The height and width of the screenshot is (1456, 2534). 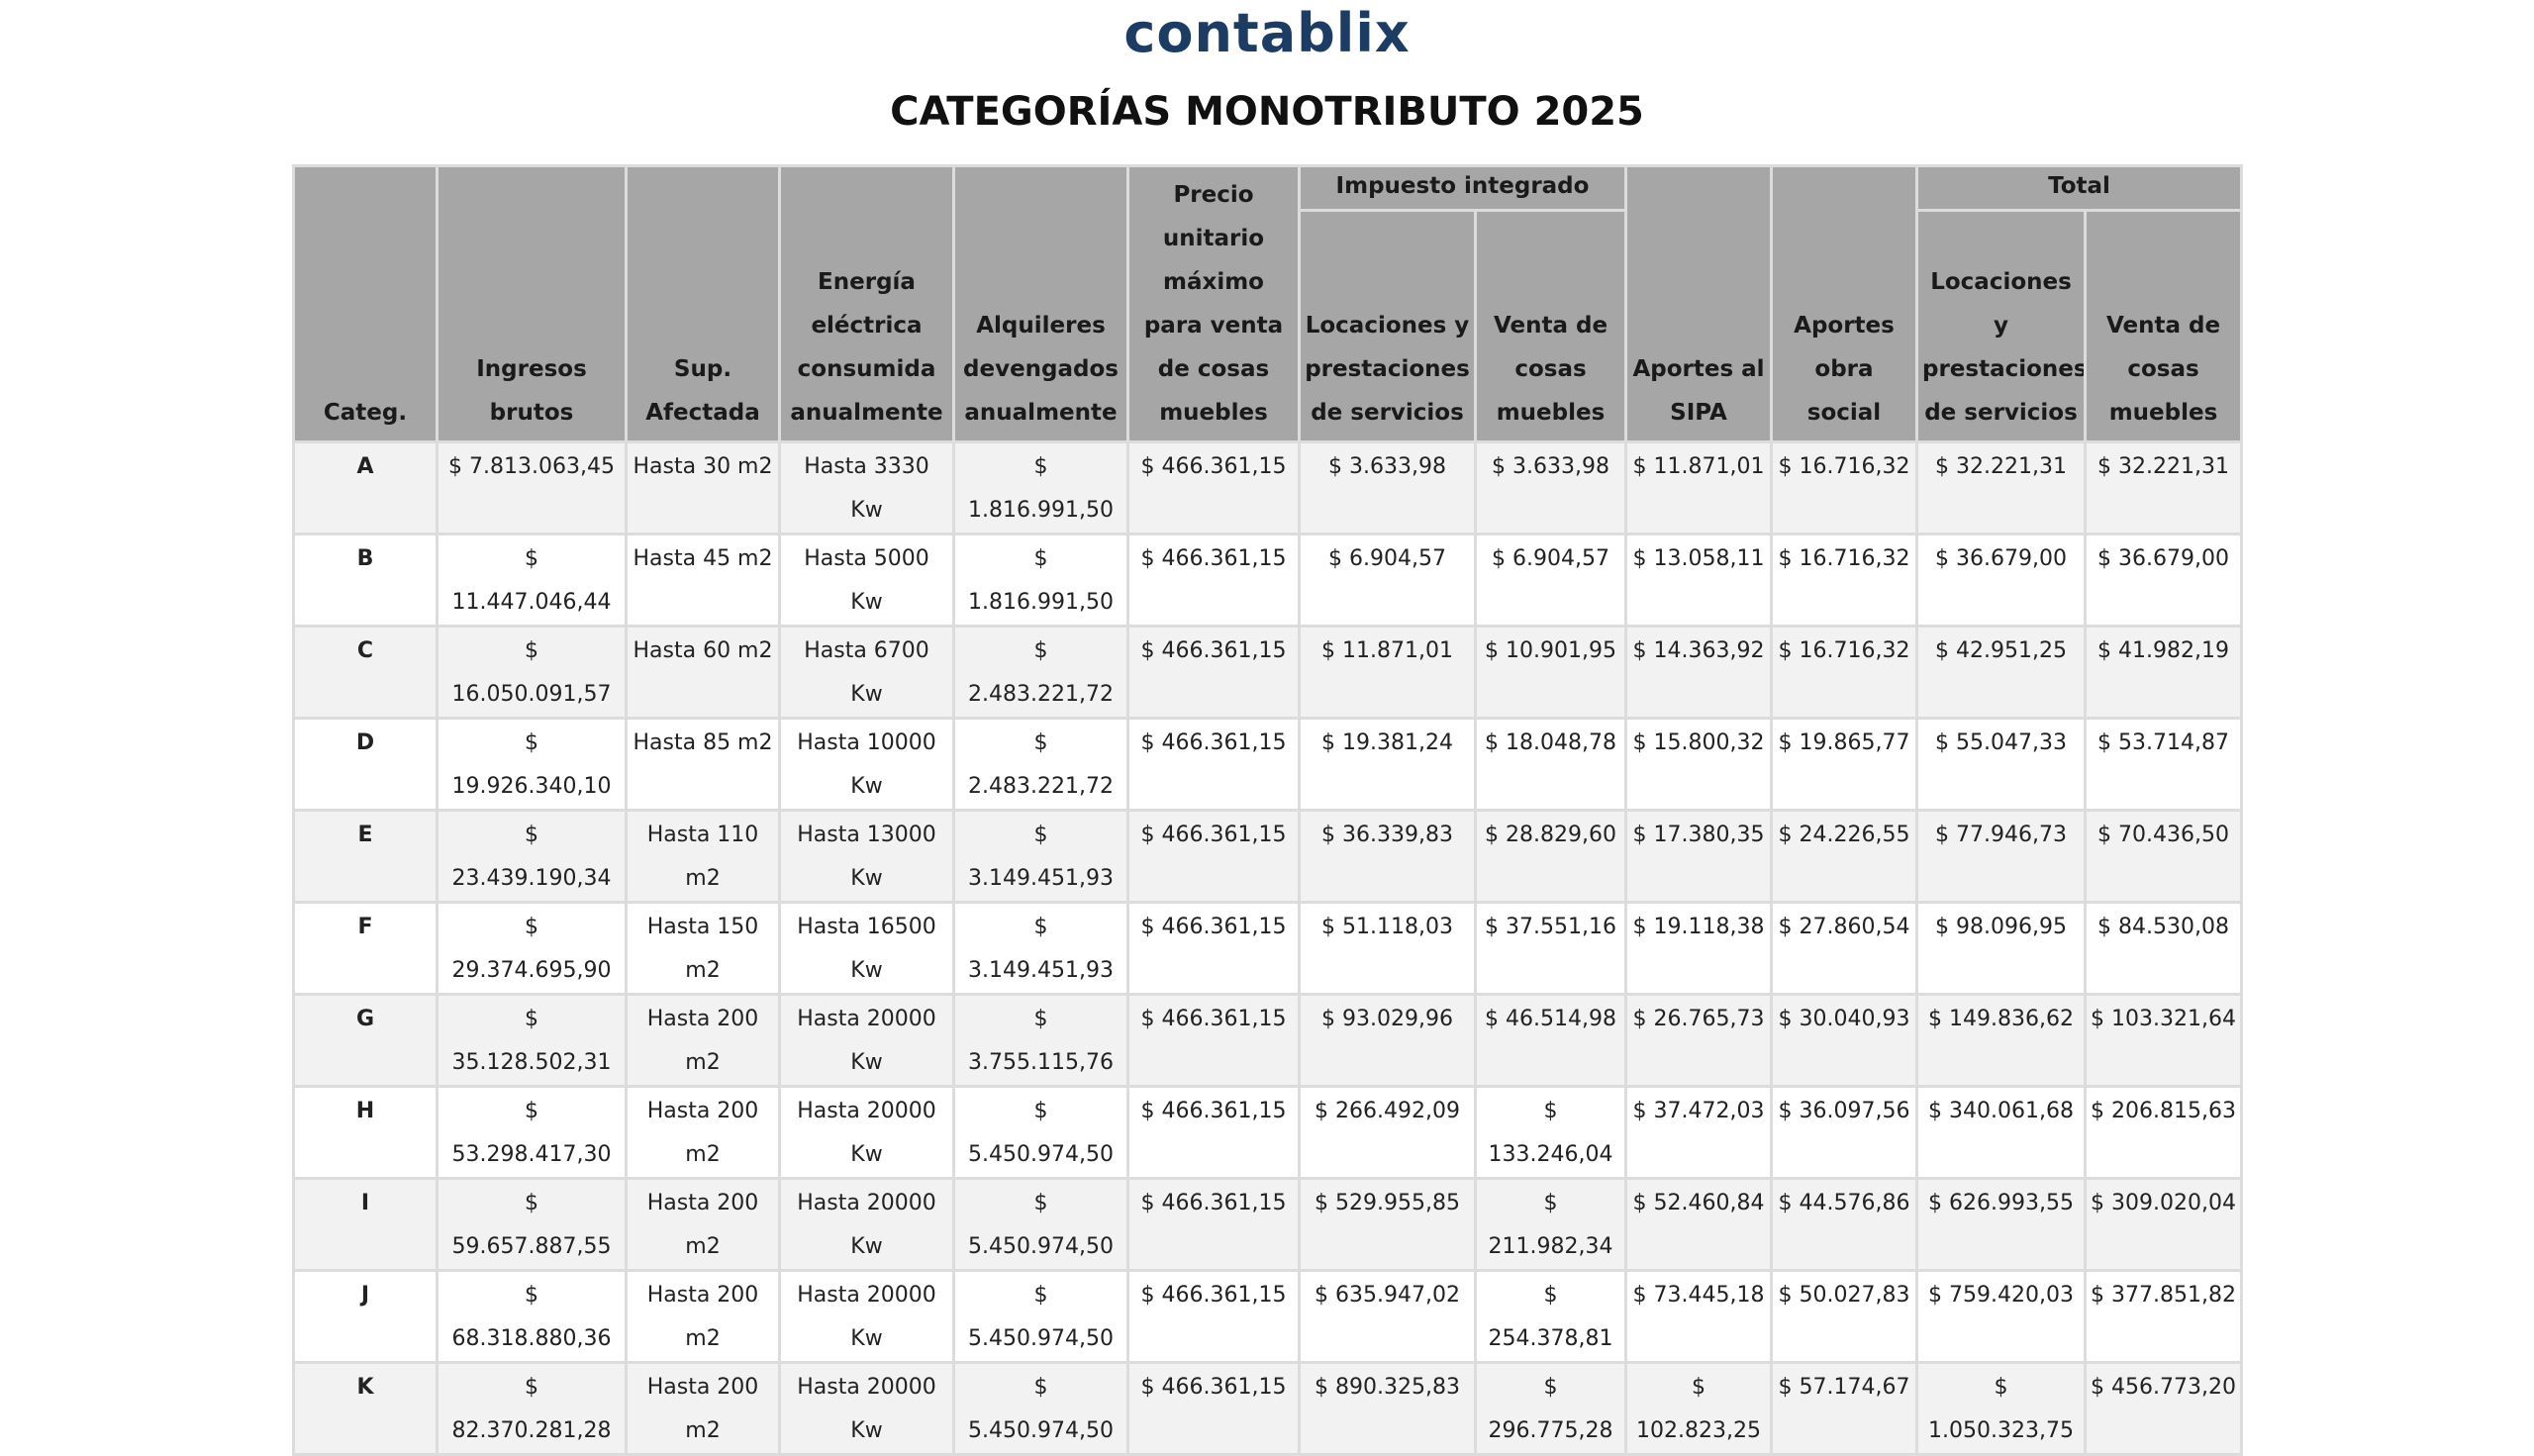 I want to click on table-cell: $ 529.955,85, so click(x=1387, y=1224).